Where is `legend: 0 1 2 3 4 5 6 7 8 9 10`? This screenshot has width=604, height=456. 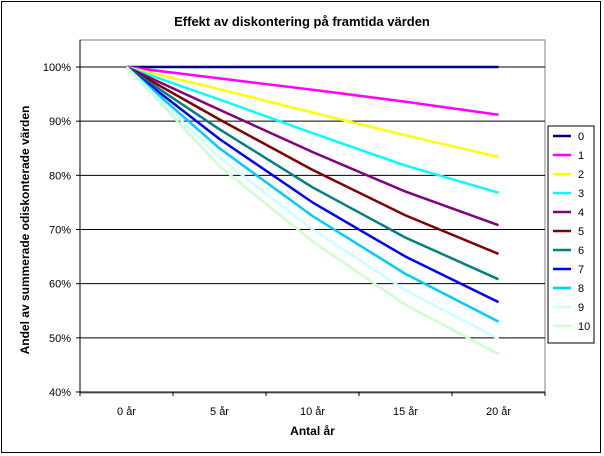
legend: 0 1 2 3 4 5 6 7 8 9 10 is located at coordinates (571, 234).